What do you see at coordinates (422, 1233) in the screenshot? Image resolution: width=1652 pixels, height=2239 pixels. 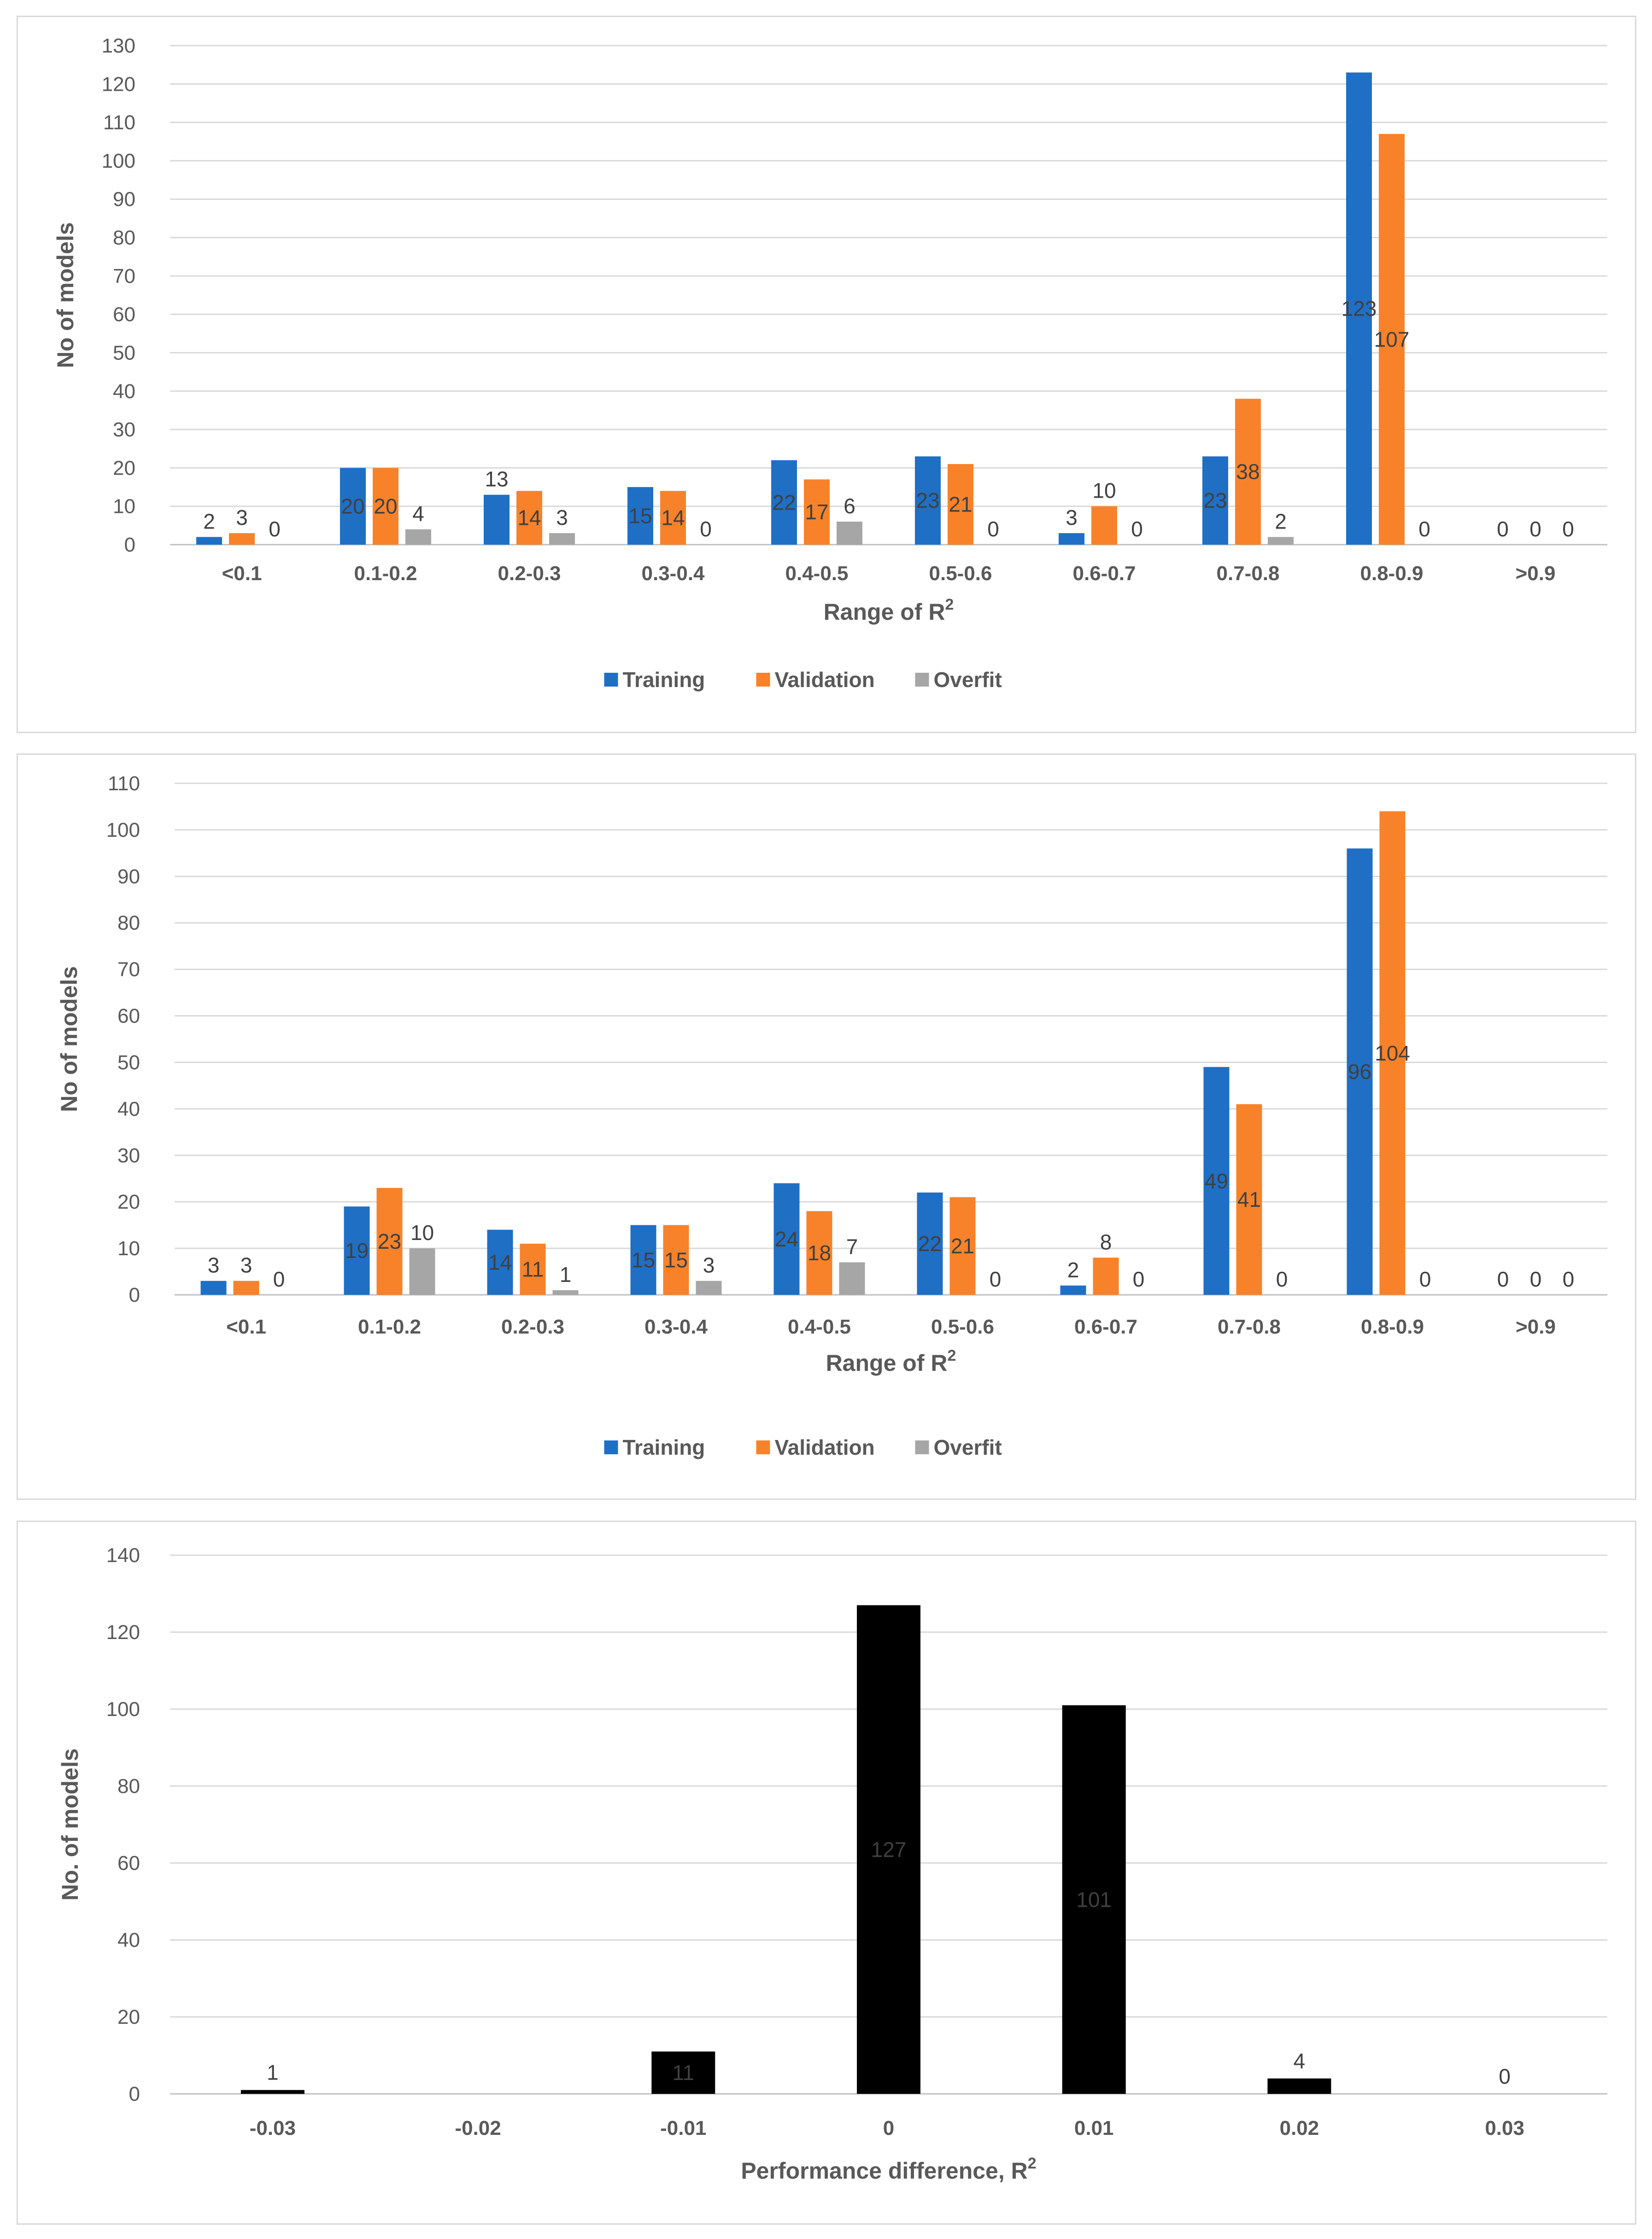 I see `data-label-Overfit-0-1-0-2: 10` at bounding box center [422, 1233].